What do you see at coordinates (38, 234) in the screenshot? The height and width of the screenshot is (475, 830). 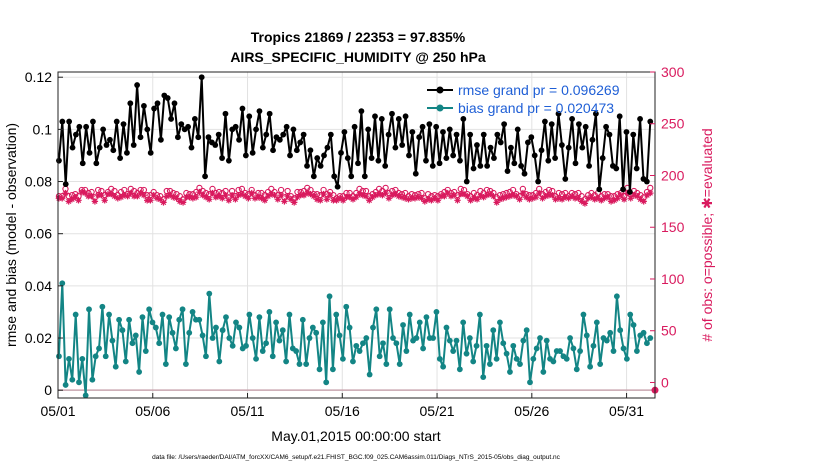 I see `y-tick-label: 0.06` at bounding box center [38, 234].